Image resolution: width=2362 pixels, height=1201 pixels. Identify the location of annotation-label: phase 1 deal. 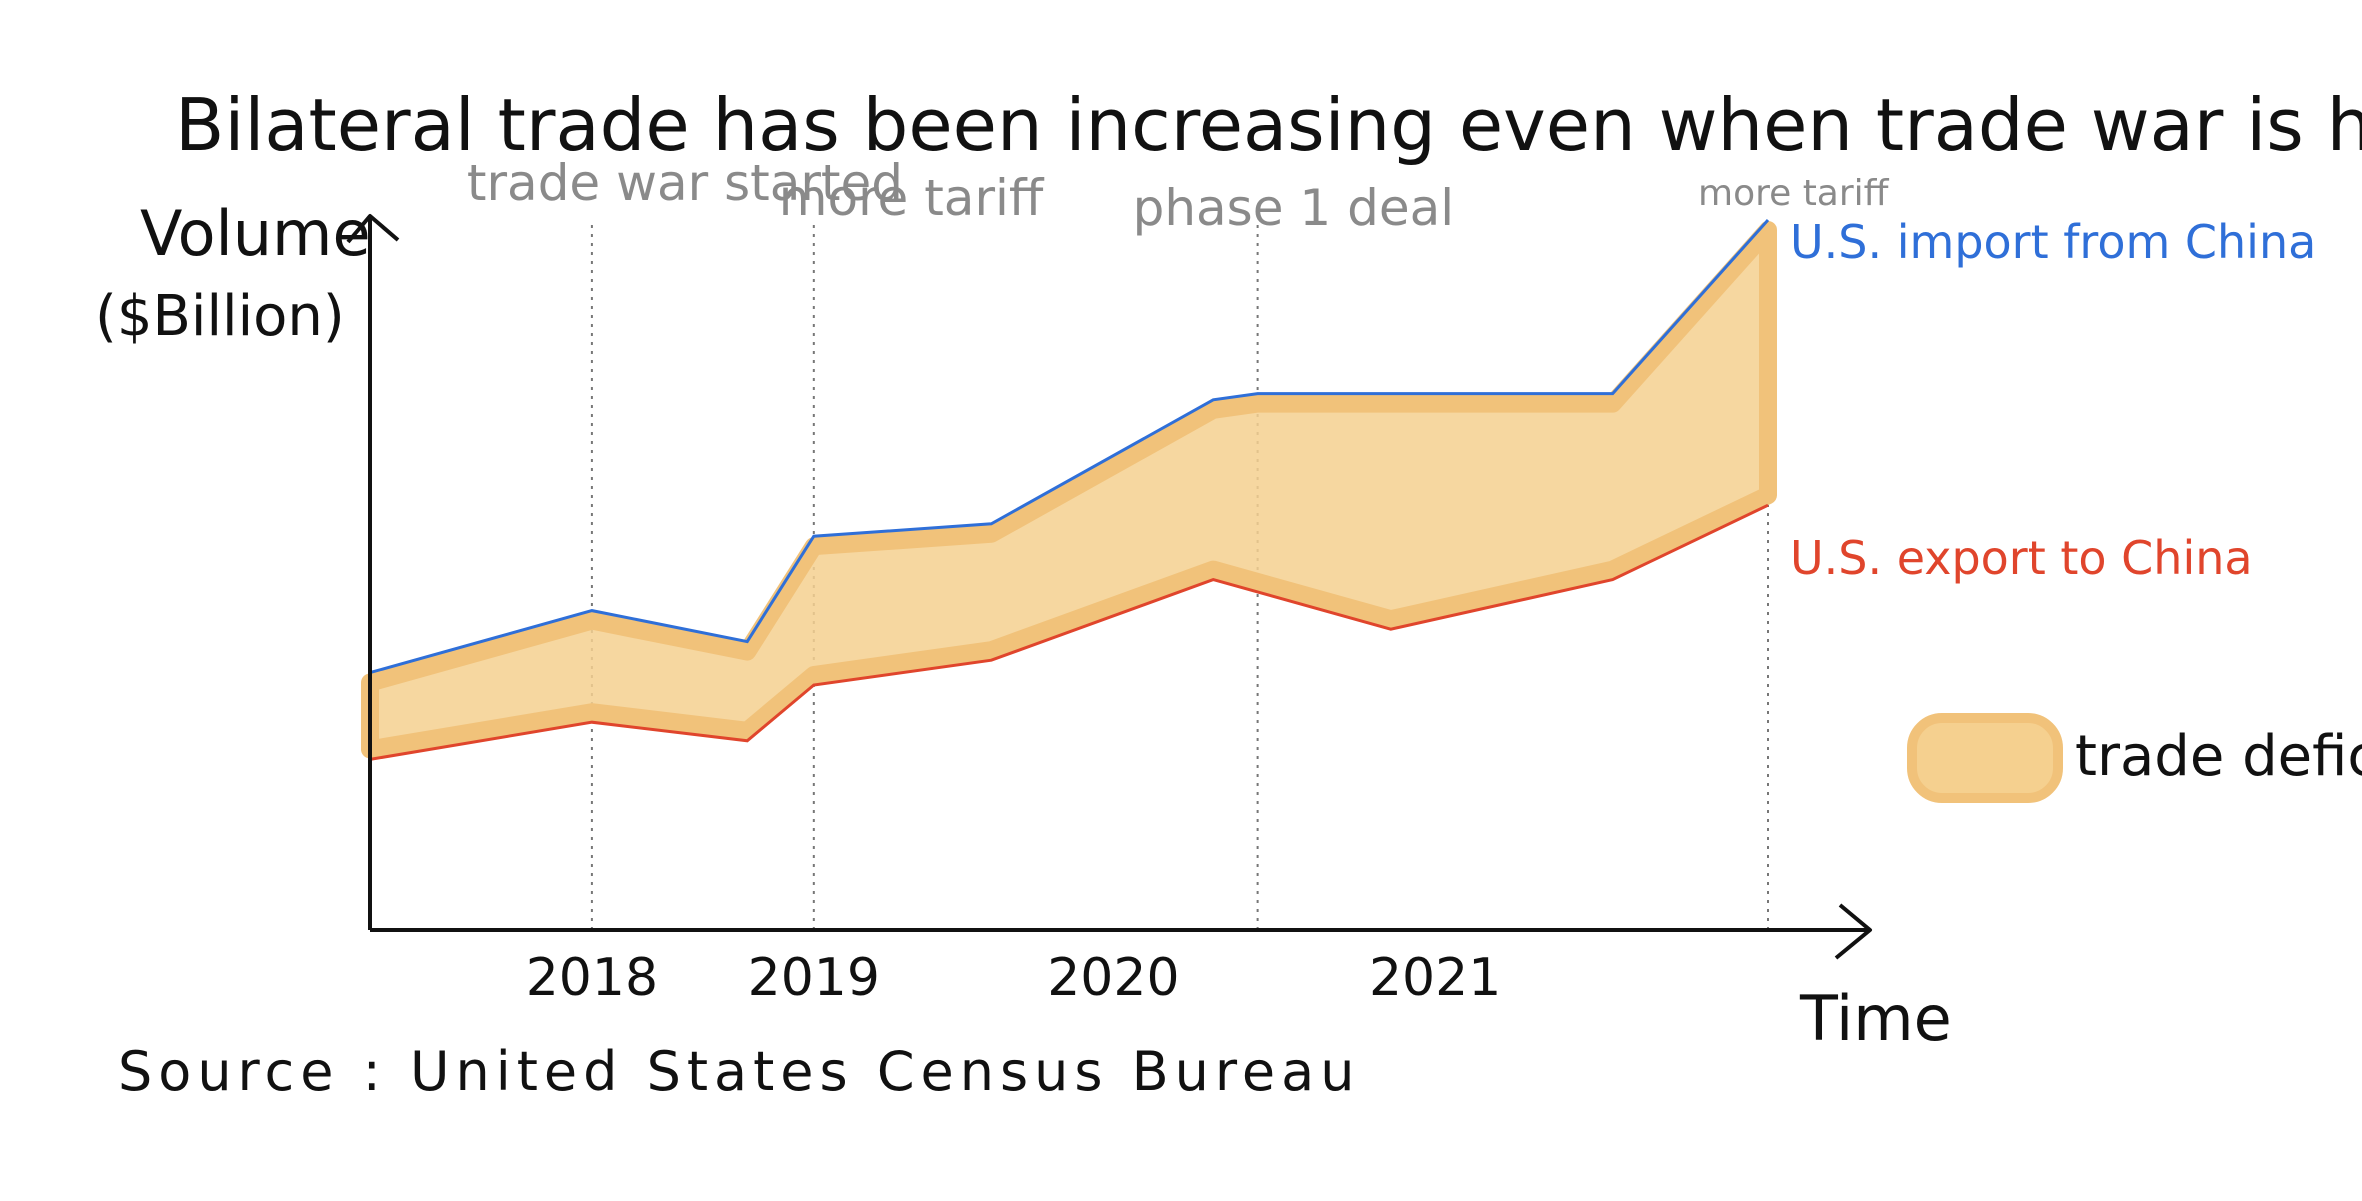
(1294, 208).